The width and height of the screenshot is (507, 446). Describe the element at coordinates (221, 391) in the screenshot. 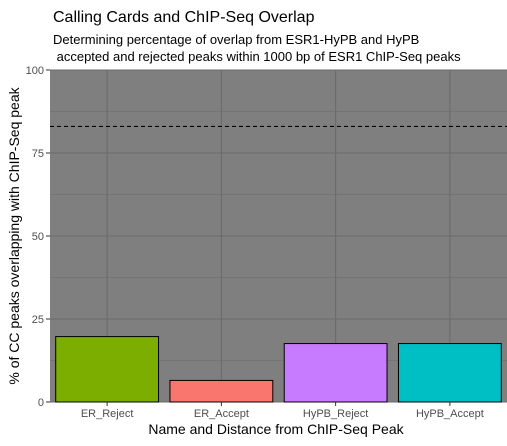

I see `bar-er-accept` at that location.